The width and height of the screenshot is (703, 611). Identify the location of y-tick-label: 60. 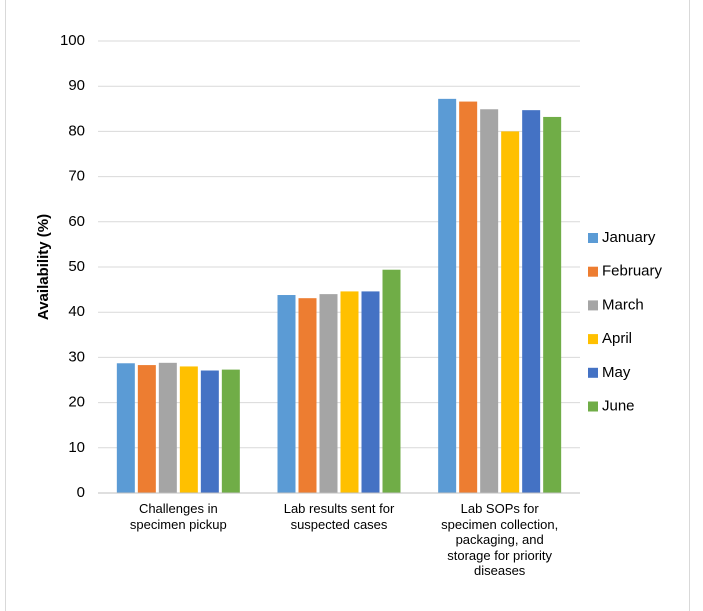
(76, 221).